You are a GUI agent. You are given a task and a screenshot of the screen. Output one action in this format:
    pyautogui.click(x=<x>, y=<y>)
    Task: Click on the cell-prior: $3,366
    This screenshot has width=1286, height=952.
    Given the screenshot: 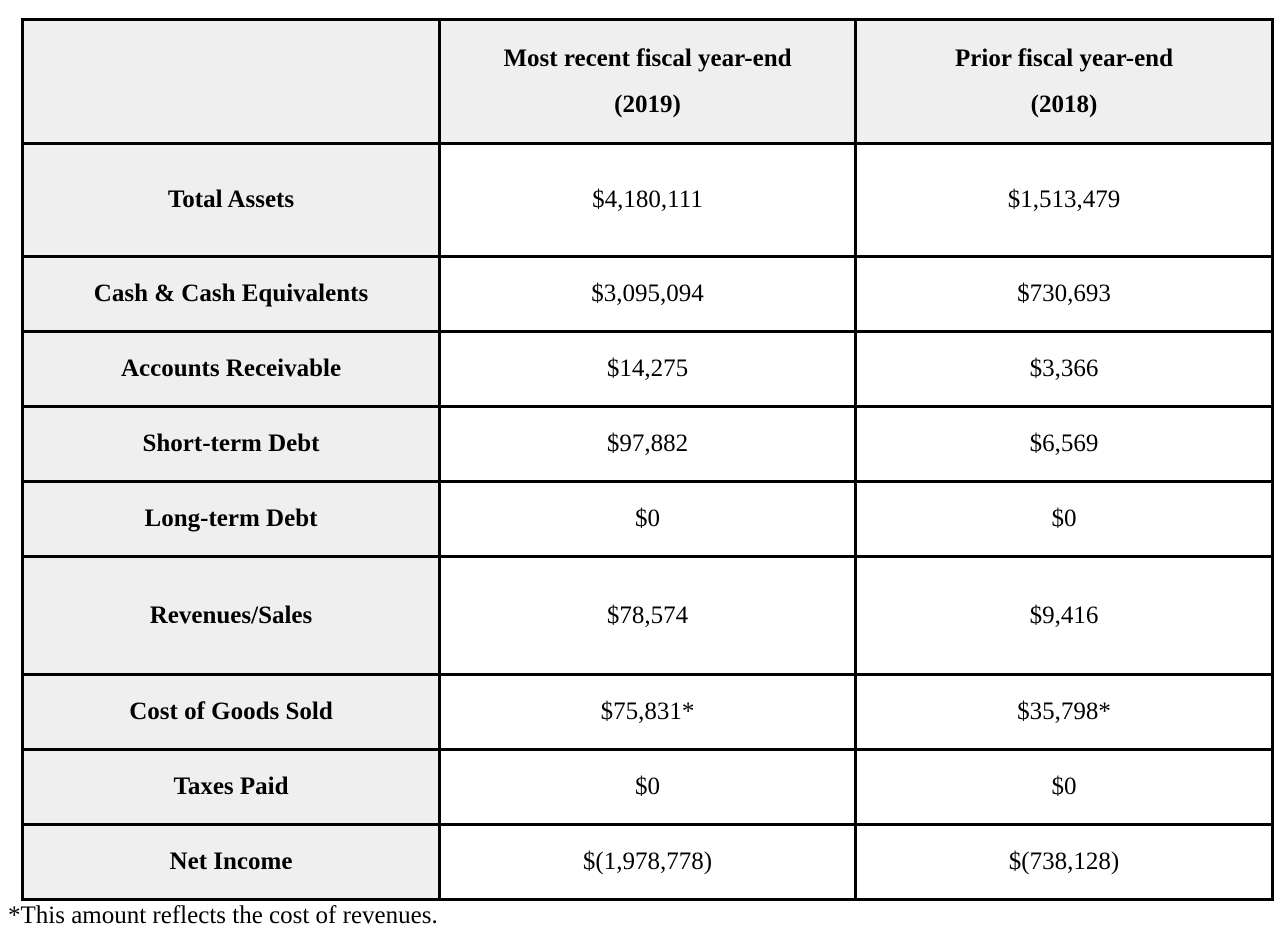 What is the action you would take?
    pyautogui.click(x=1064, y=369)
    